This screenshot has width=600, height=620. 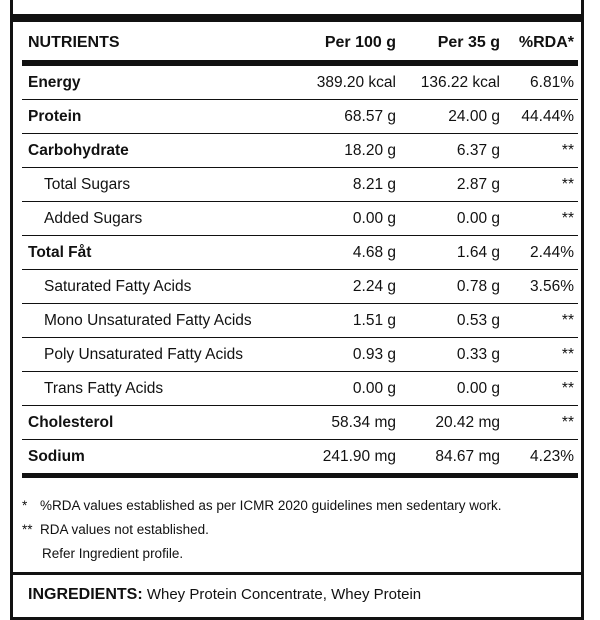 I want to click on table-row: Energy 389.20 kcal 136.22 kcal 6.81%, so click(x=300, y=81).